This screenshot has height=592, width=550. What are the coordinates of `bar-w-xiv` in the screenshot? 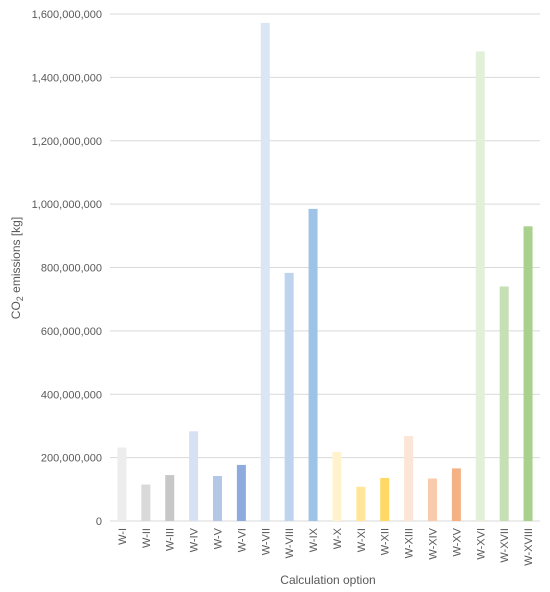 It's located at (432, 499).